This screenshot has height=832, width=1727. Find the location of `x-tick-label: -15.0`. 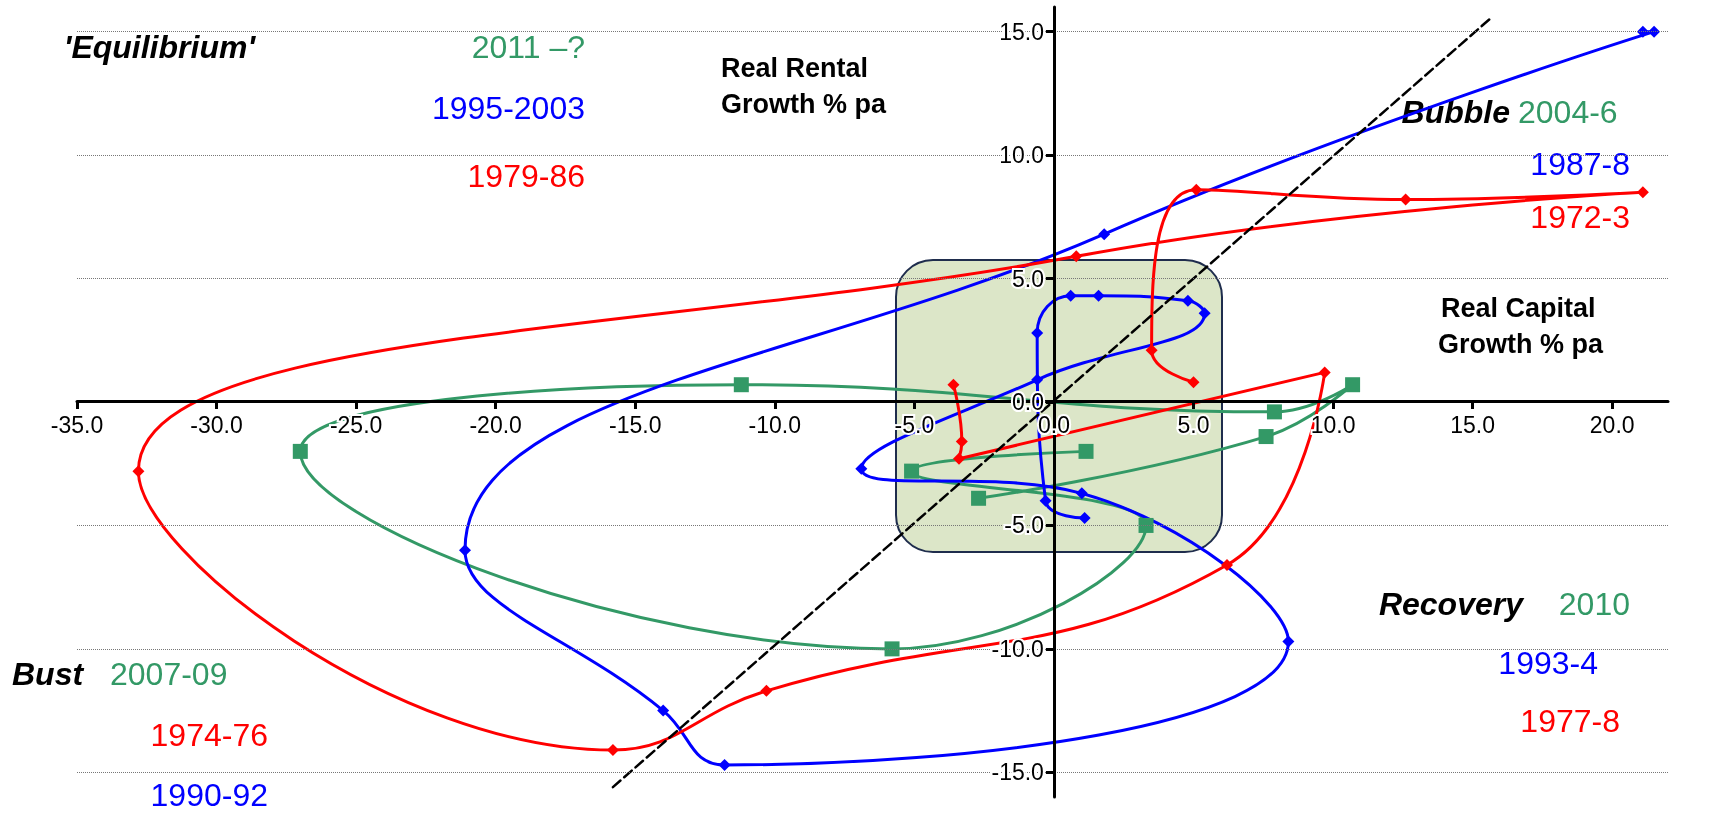

x-tick-label: -15.0 is located at coordinates (635, 424).